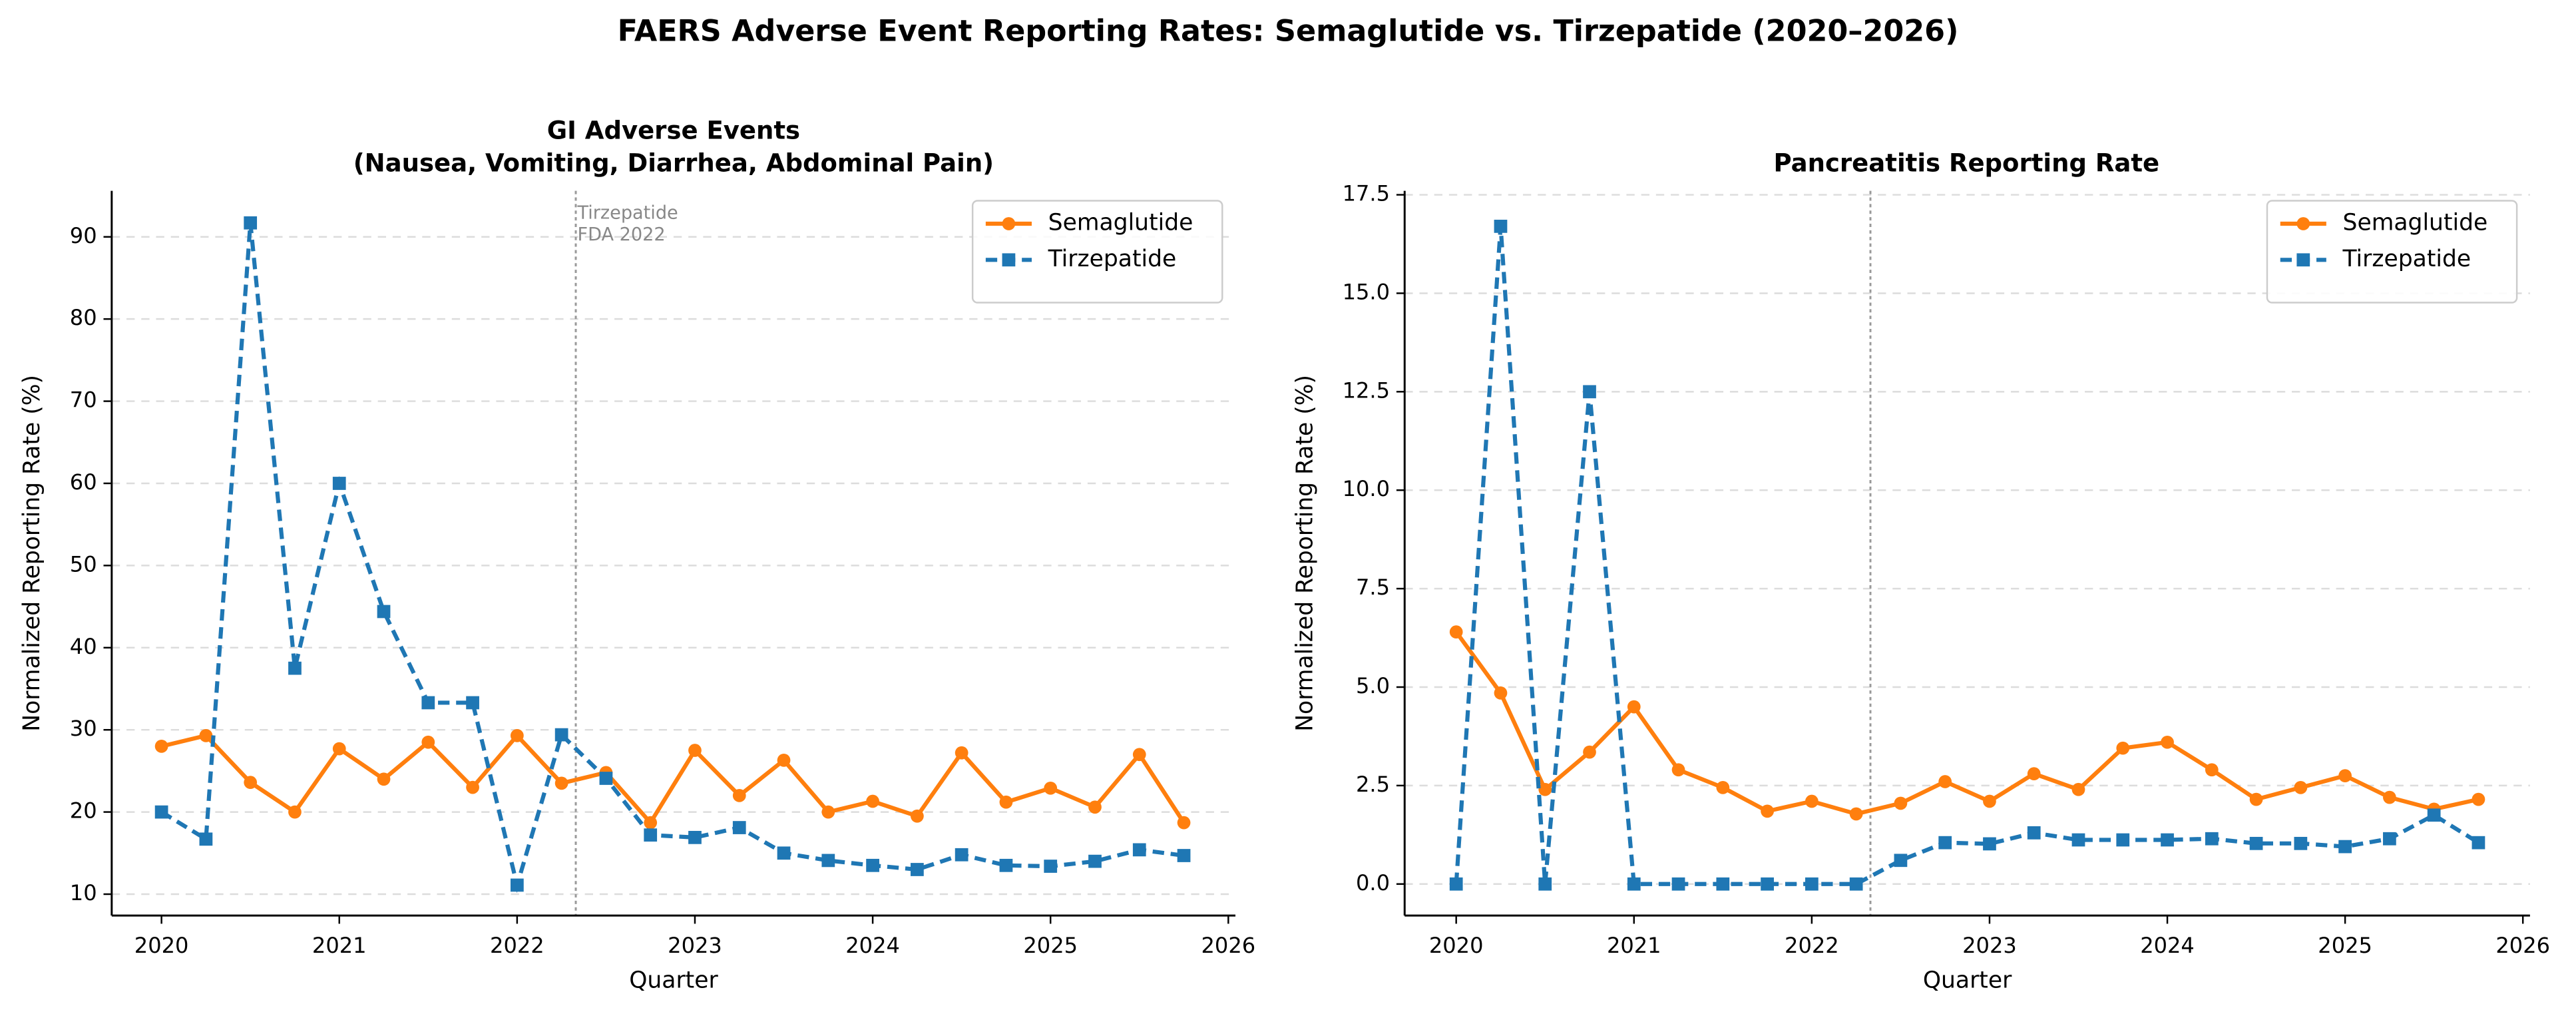 This screenshot has height=1016, width=2576. What do you see at coordinates (2345, 945) in the screenshot?
I see `x-tick-label: 2025` at bounding box center [2345, 945].